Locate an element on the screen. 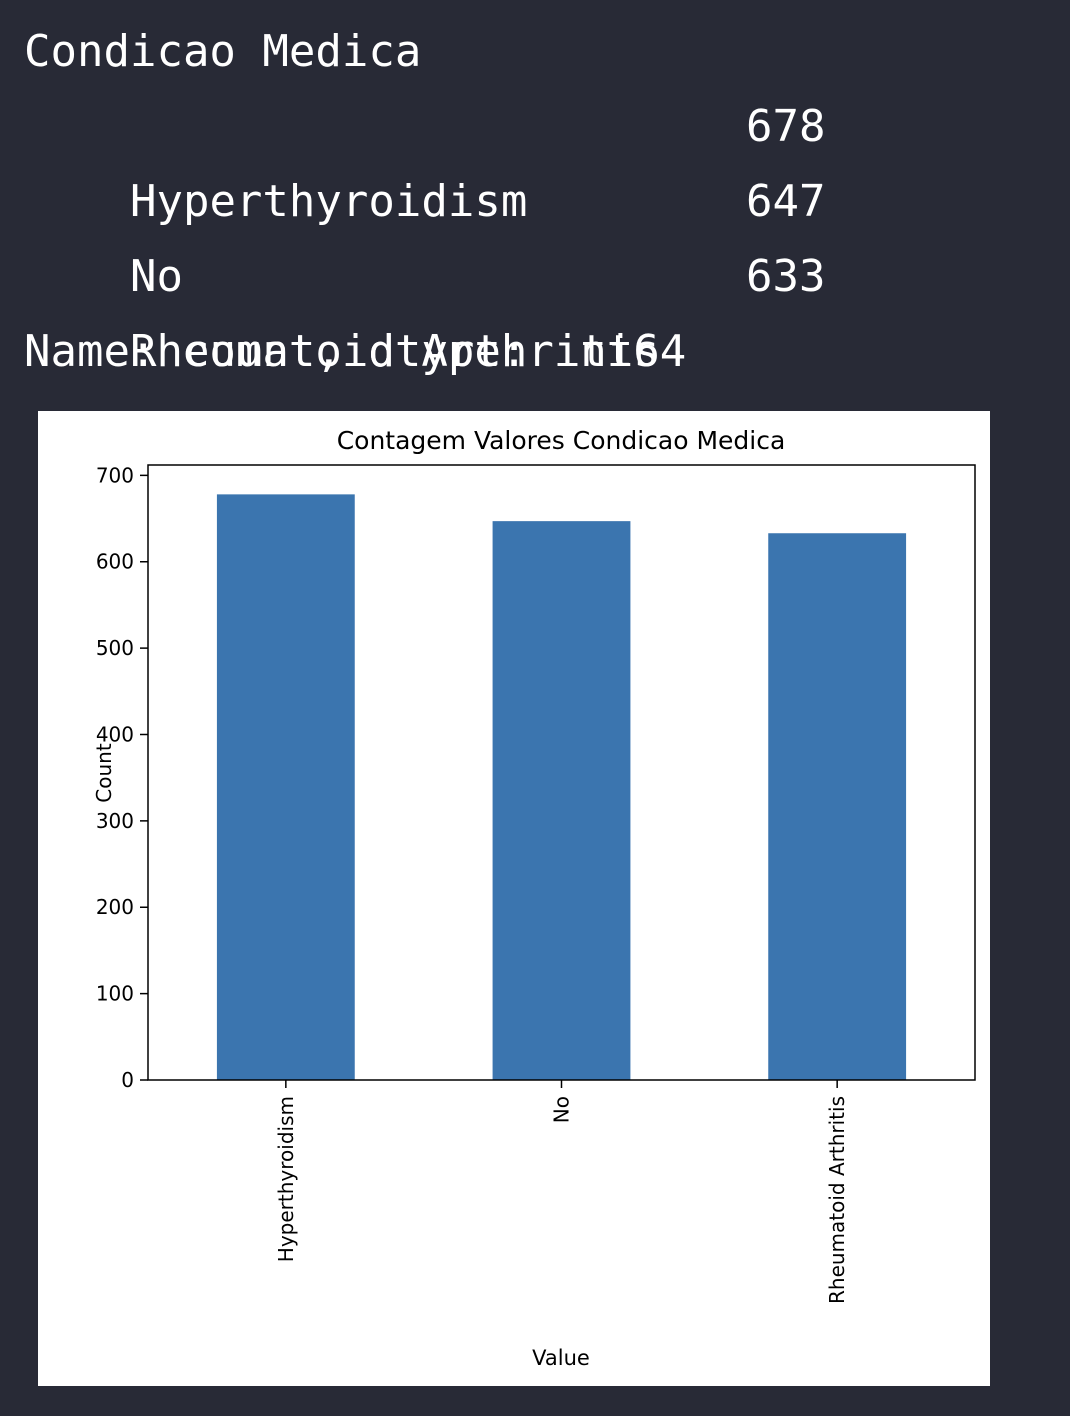 Image resolution: width=1070 pixels, height=1416 pixels. y-tick-label: 700 is located at coordinates (115, 475).